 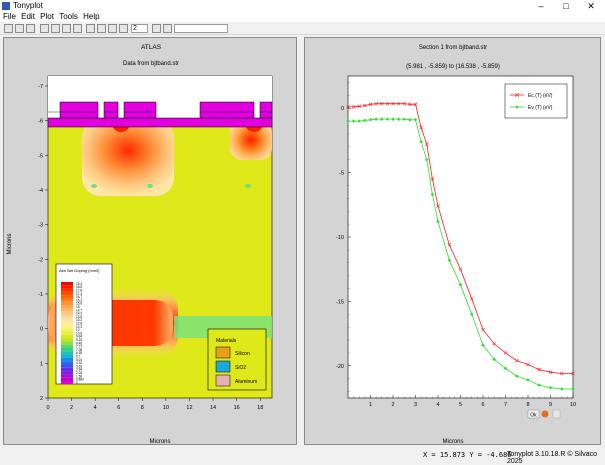 What do you see at coordinates (533, 413) in the screenshot?
I see `ok-button: Ok` at bounding box center [533, 413].